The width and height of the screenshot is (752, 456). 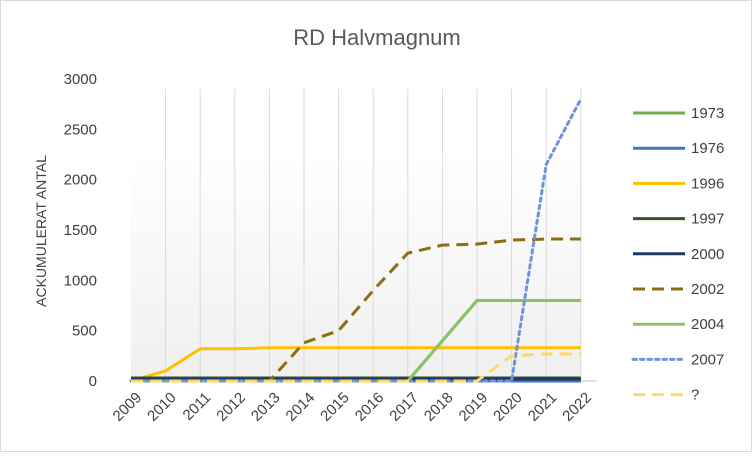 What do you see at coordinates (707, 183) in the screenshot?
I see `legend-label: 1996` at bounding box center [707, 183].